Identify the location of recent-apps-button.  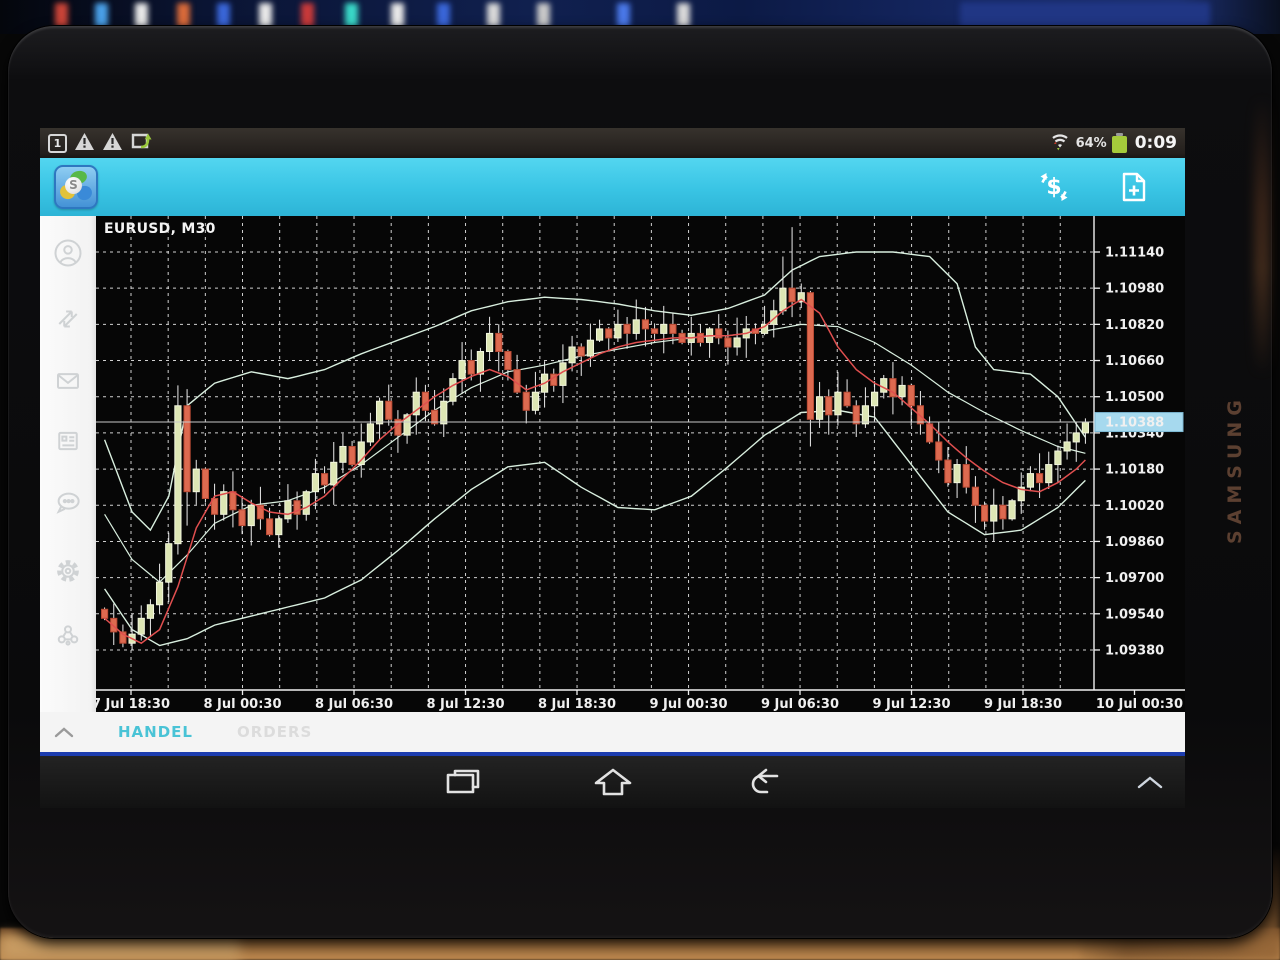
(463, 782).